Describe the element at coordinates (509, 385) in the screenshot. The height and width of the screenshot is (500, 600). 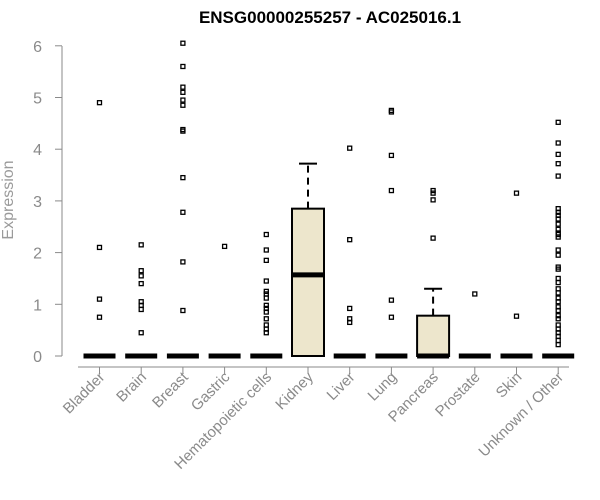
I see `x-tick-label: Skin` at that location.